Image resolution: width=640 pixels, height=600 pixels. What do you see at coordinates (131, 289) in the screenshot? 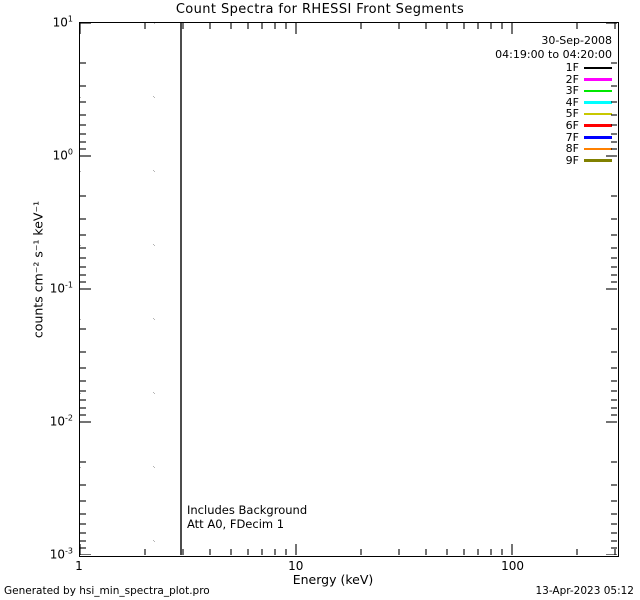
I see `masked-region-hatch` at bounding box center [131, 289].